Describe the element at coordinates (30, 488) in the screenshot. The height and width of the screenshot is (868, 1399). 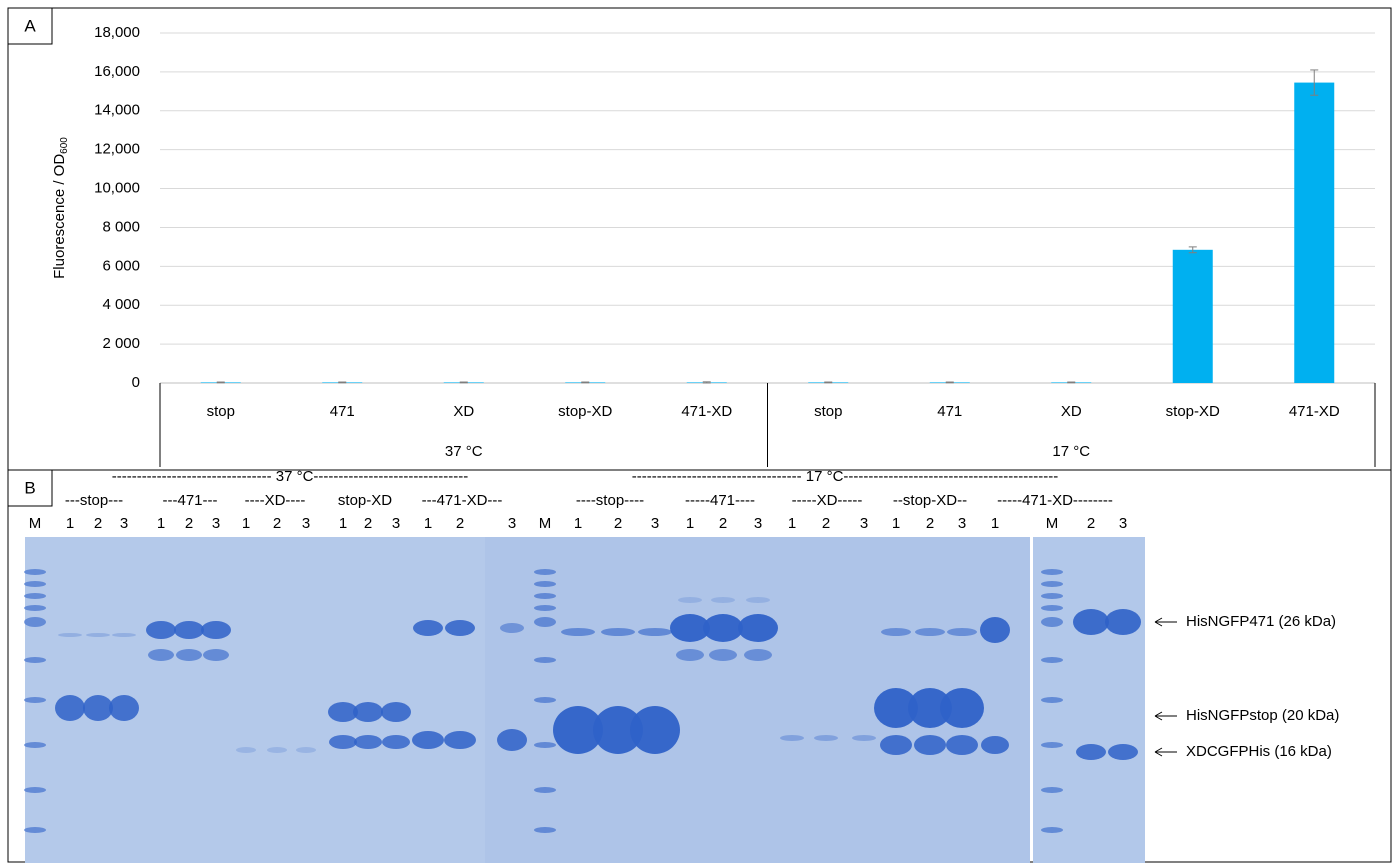
I see `panel-b-label-box` at that location.